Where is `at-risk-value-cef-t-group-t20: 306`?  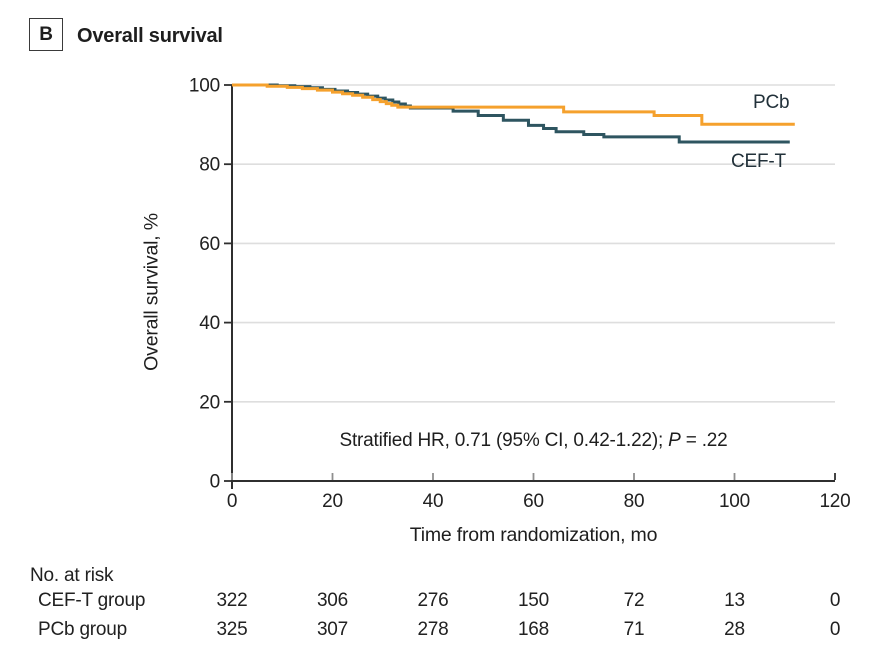 at-risk-value-cef-t-group-t20: 306 is located at coordinates (332, 600).